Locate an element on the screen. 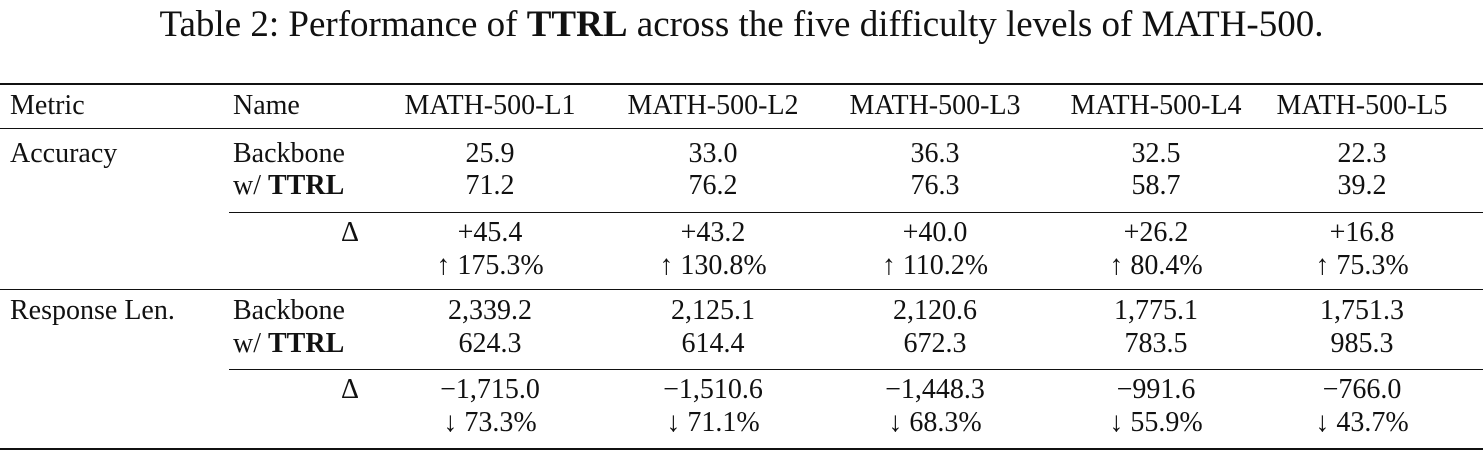 This screenshot has height=454, width=1483. header-l1: MATH-500-L1 is located at coordinates (490, 105).